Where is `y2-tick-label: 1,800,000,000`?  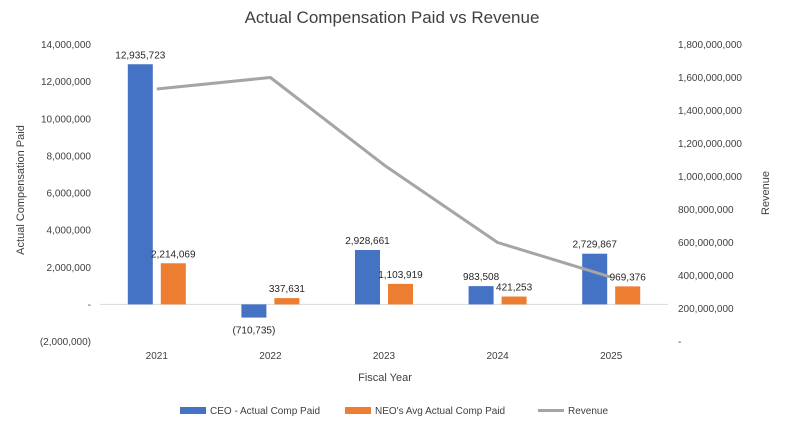 y2-tick-label: 1,800,000,000 is located at coordinates (710, 45).